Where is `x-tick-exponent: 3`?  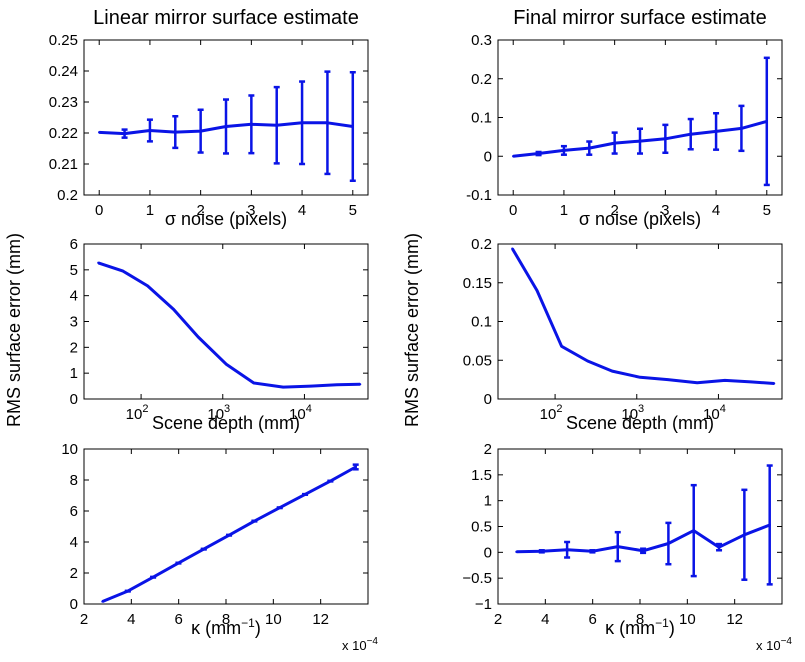 x-tick-exponent: 3 is located at coordinates (227, 409).